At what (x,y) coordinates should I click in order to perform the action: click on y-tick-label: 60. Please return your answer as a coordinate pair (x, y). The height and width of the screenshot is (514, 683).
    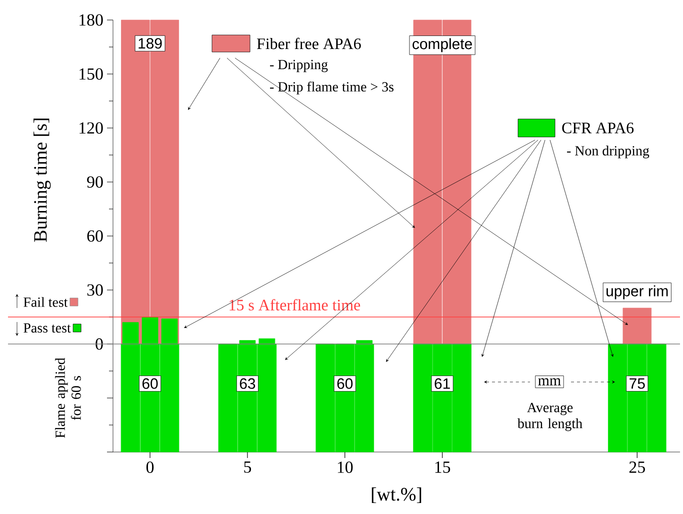
    Looking at the image, I should click on (95, 236).